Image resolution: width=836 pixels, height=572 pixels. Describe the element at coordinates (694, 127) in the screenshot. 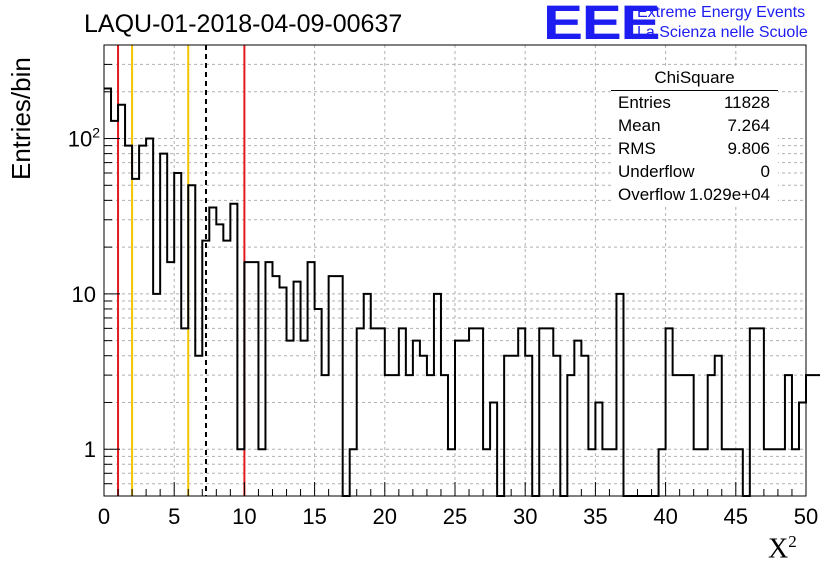

I see `stats-row-mean: Mean 7.264` at that location.